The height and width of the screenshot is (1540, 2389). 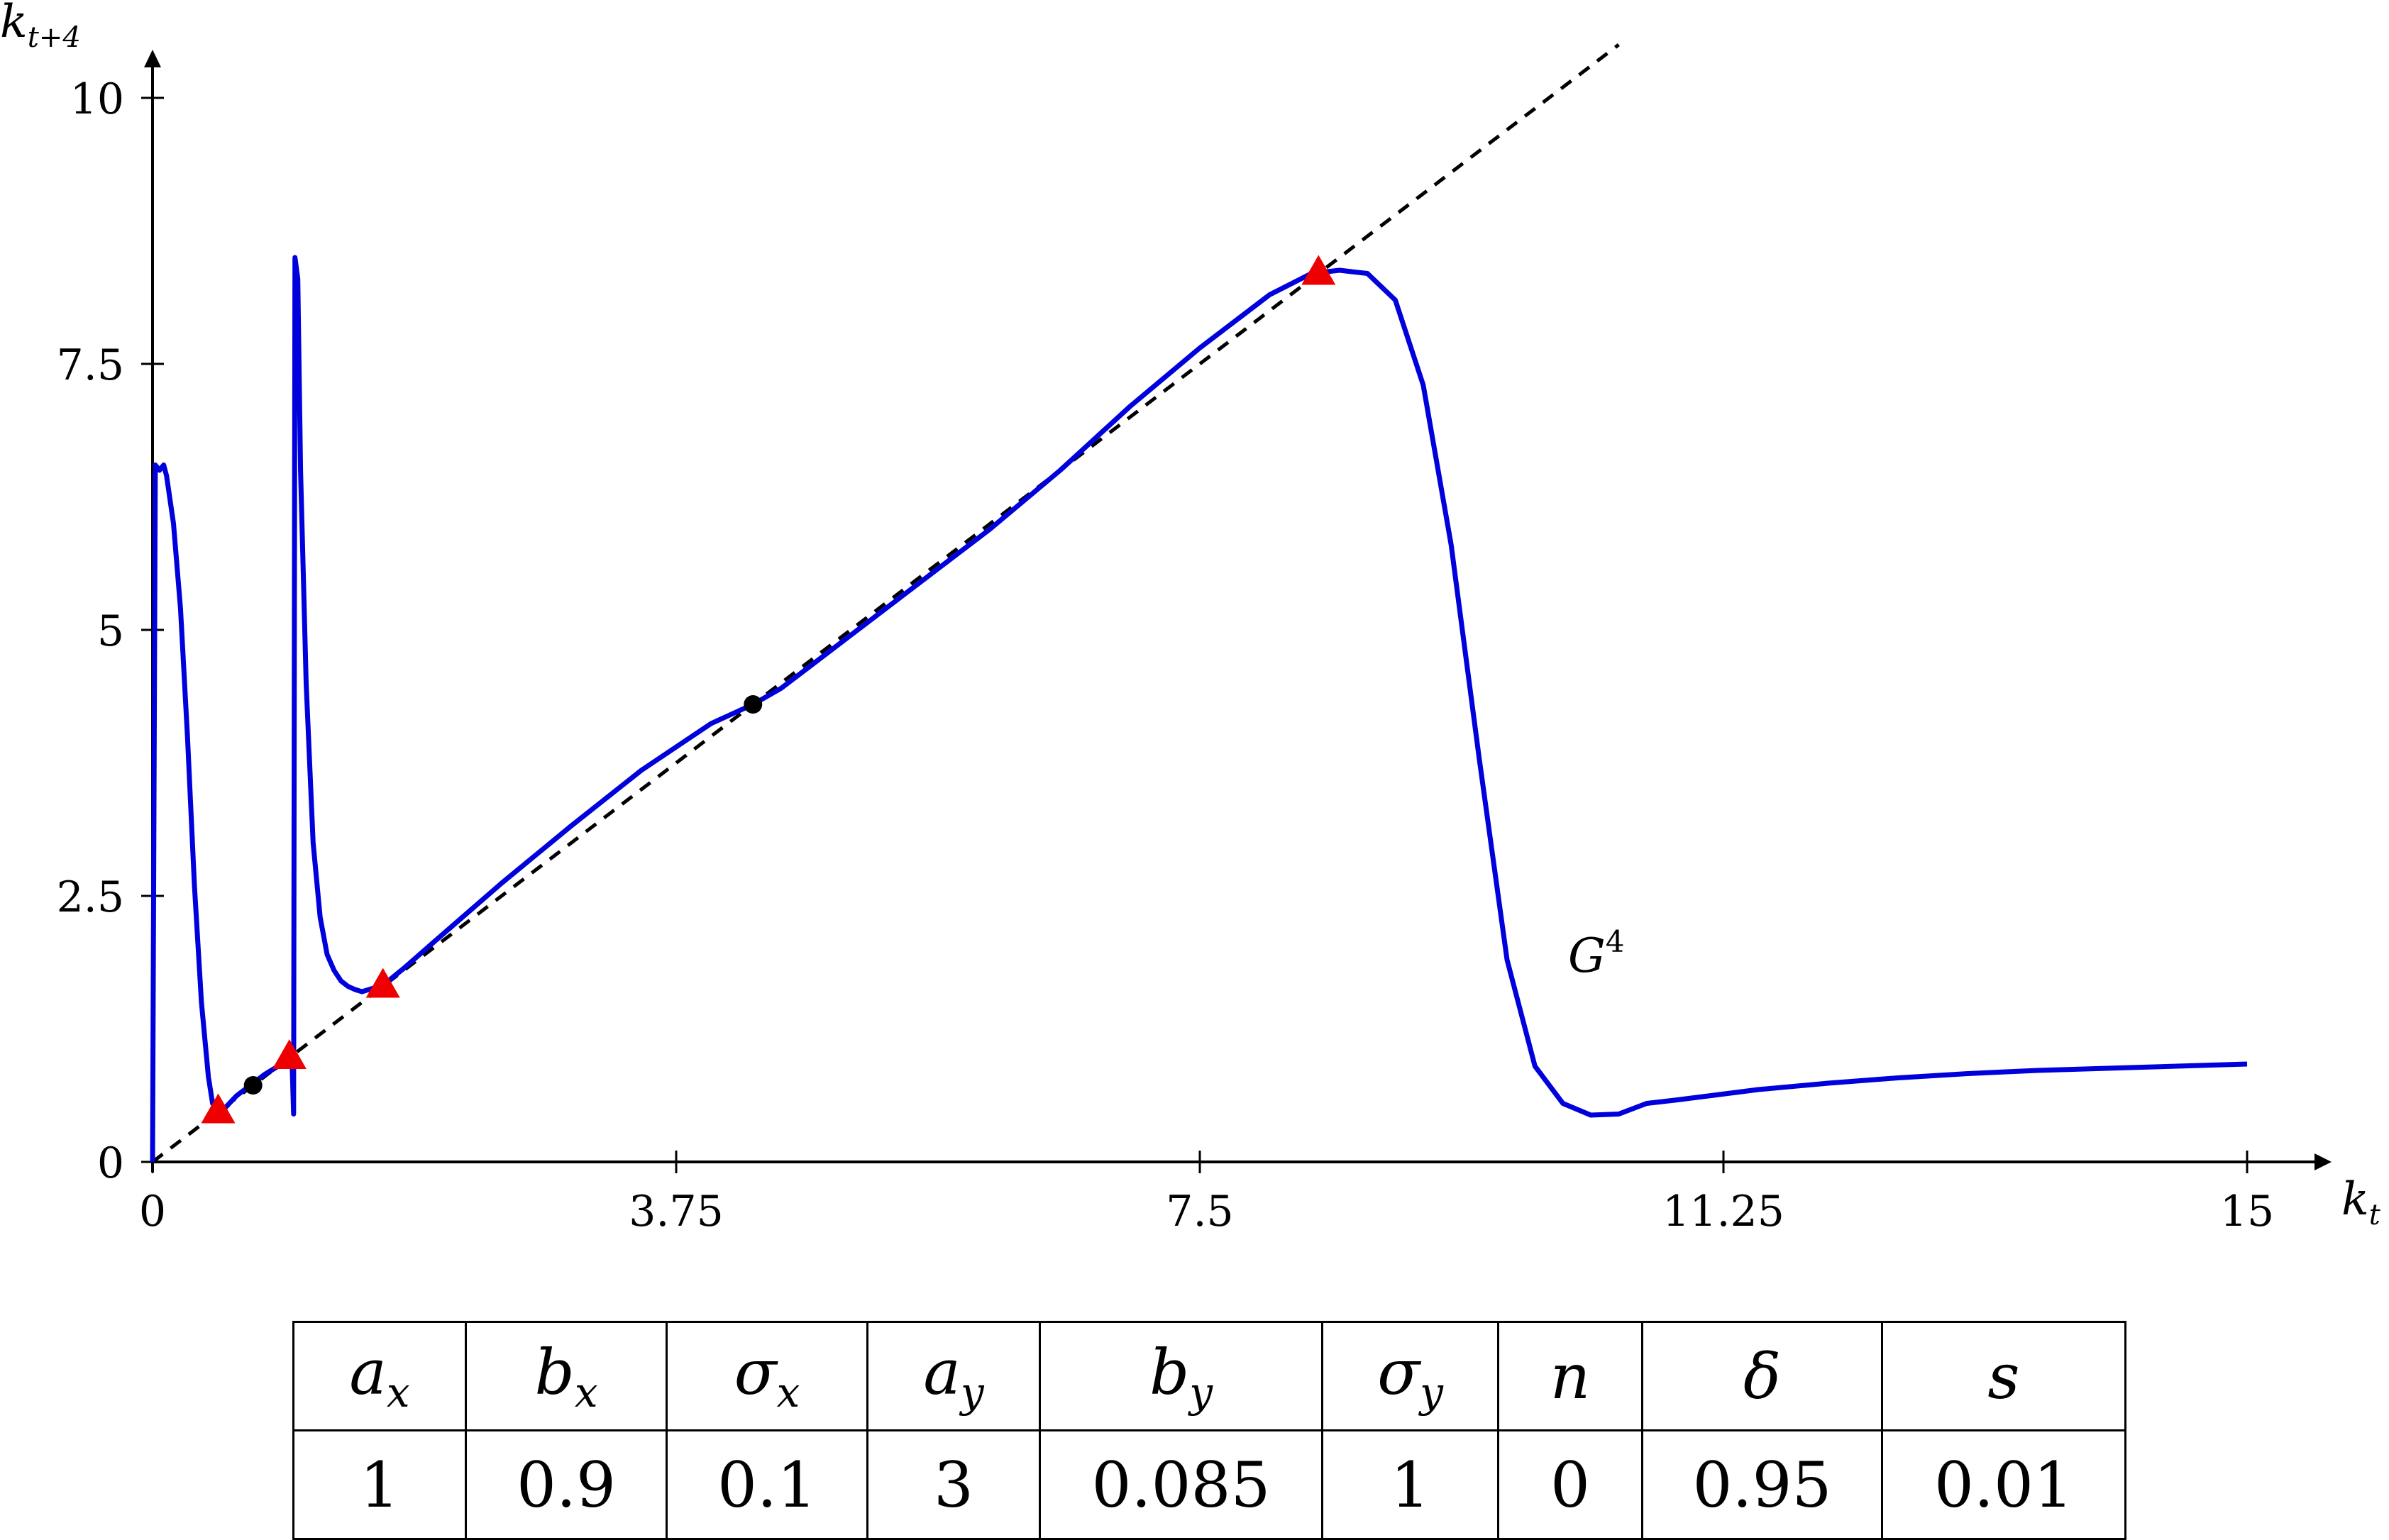 I want to click on table-value-cell: 0.95, so click(x=1762, y=1484).